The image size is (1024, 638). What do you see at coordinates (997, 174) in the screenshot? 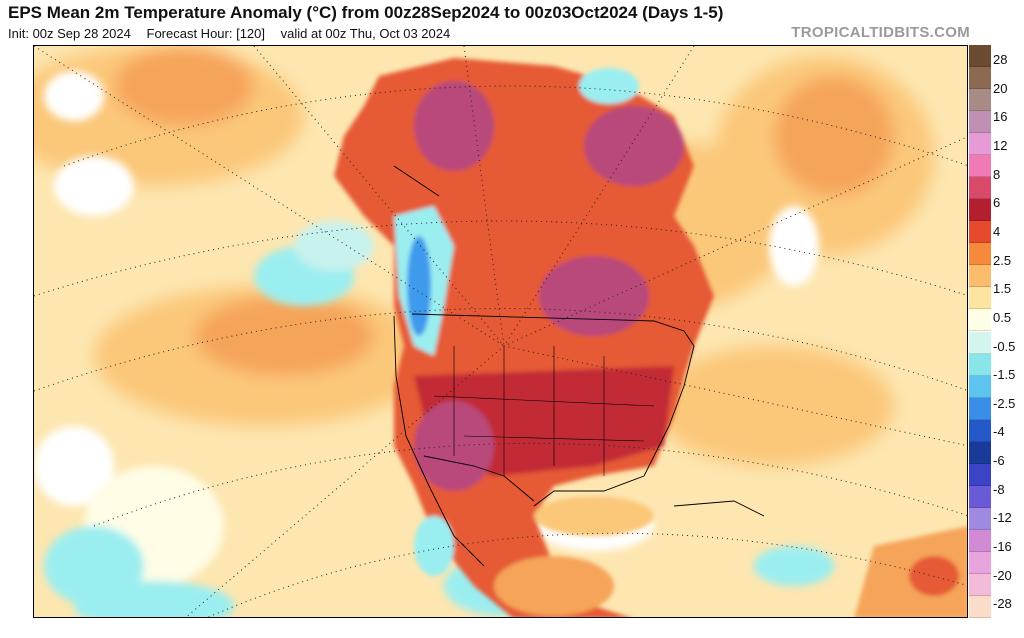
I see `colorbar-label: 8` at bounding box center [997, 174].